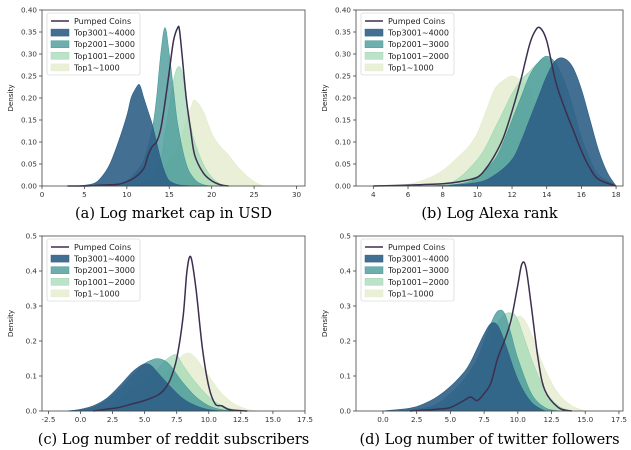 The image size is (631, 450). Describe the element at coordinates (29, 98) in the screenshot. I see `y-tick-label: 0.20` at that location.